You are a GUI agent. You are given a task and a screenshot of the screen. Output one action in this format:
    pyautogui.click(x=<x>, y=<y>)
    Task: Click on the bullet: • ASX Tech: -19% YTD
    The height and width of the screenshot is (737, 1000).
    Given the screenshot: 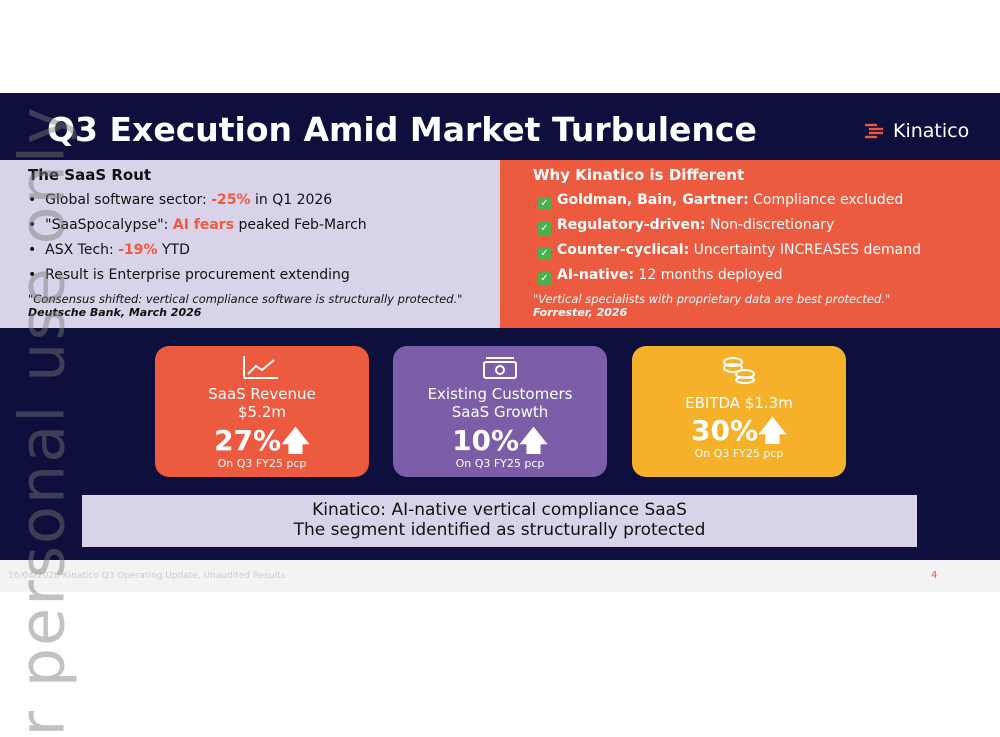 What is the action you would take?
    pyautogui.click(x=197, y=254)
    